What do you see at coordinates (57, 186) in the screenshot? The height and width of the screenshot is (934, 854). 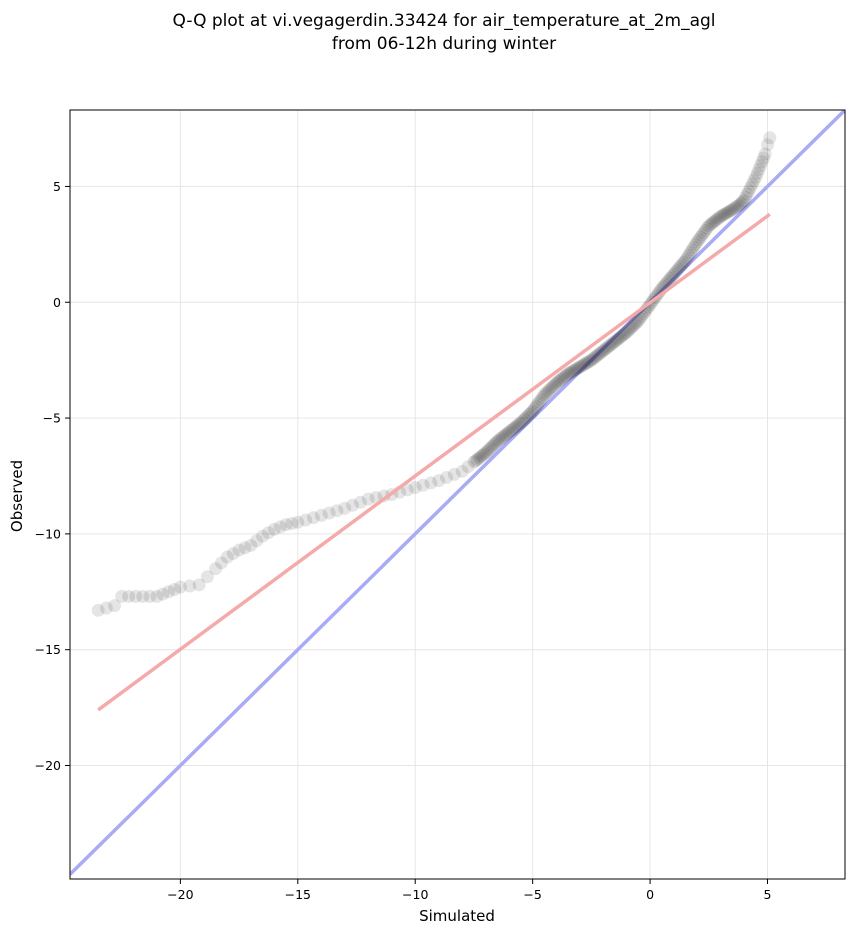 I see `y-tick-label: 5` at bounding box center [57, 186].